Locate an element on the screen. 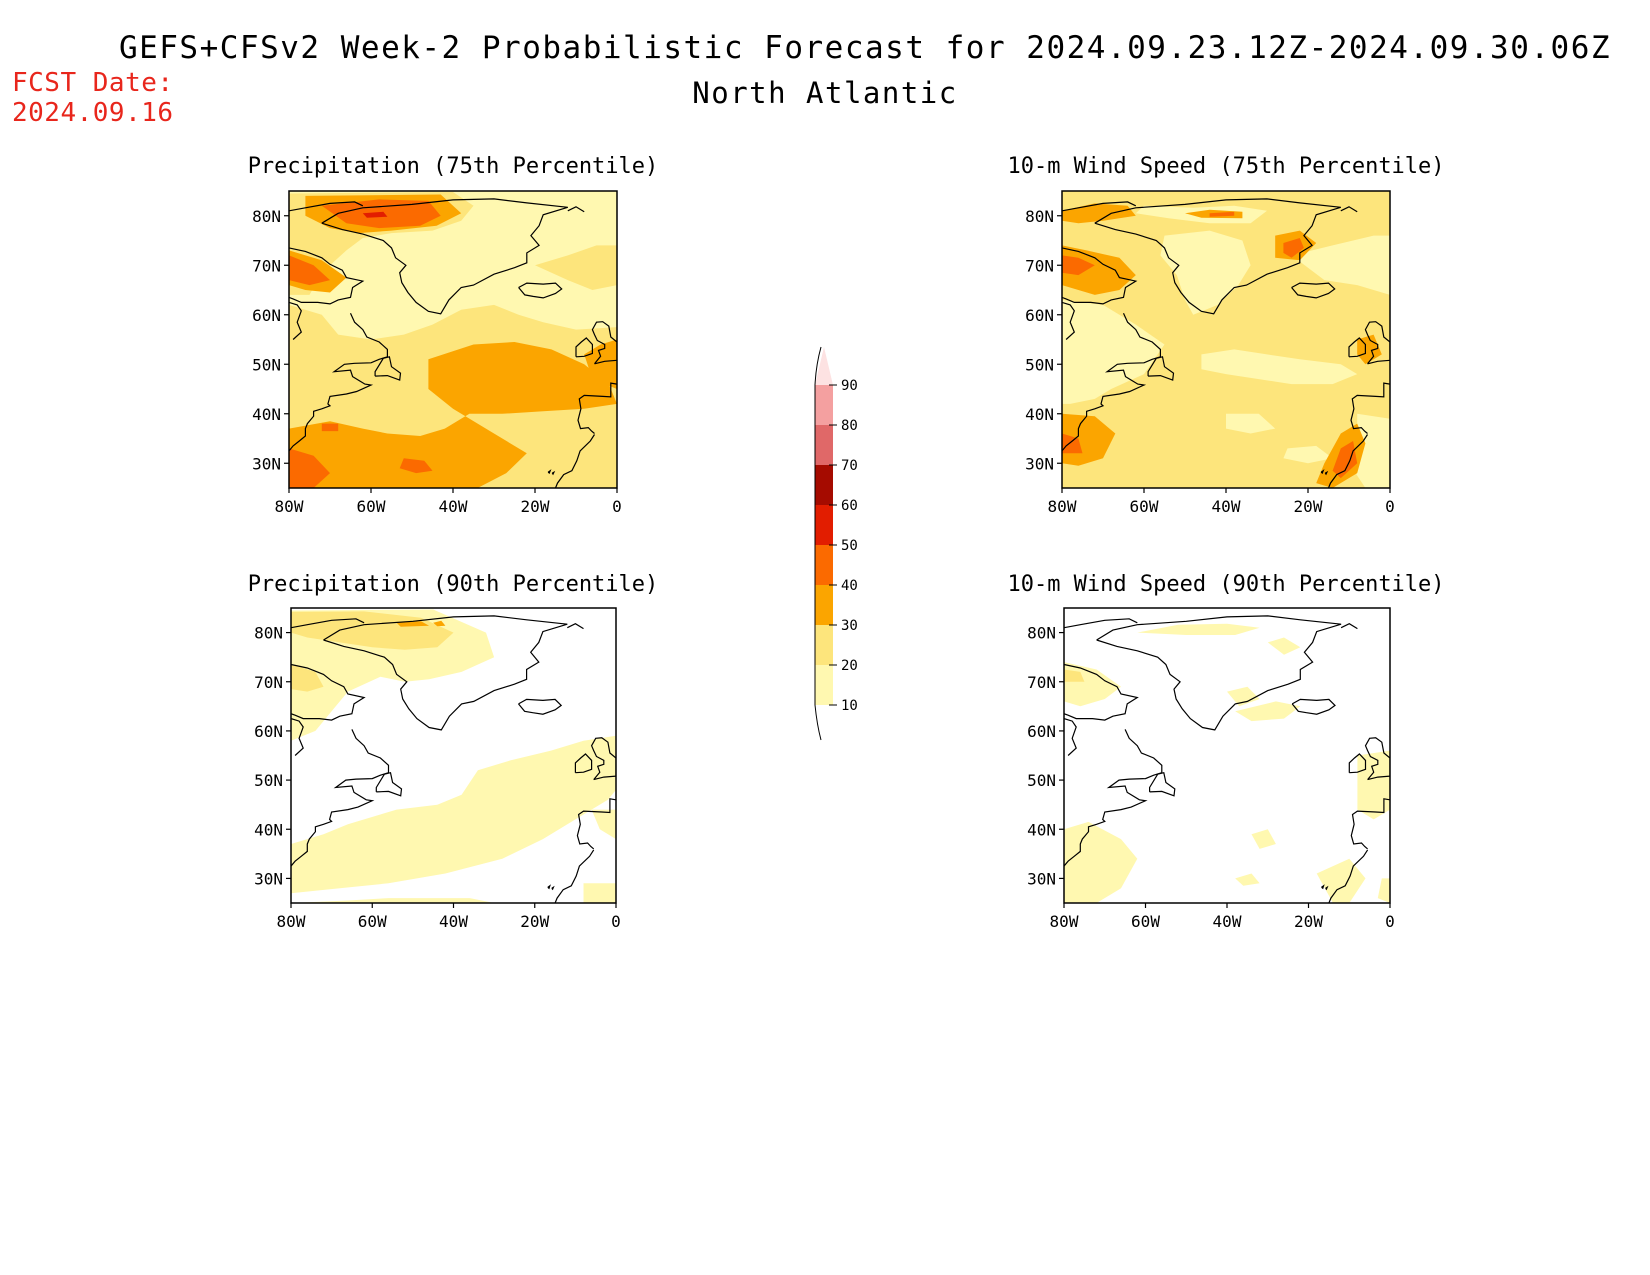  panel-precipitation-75th: 80W 60W 40W 20W 0 80N 70N 60N 50N 40N 30N is located at coordinates (437, 353).